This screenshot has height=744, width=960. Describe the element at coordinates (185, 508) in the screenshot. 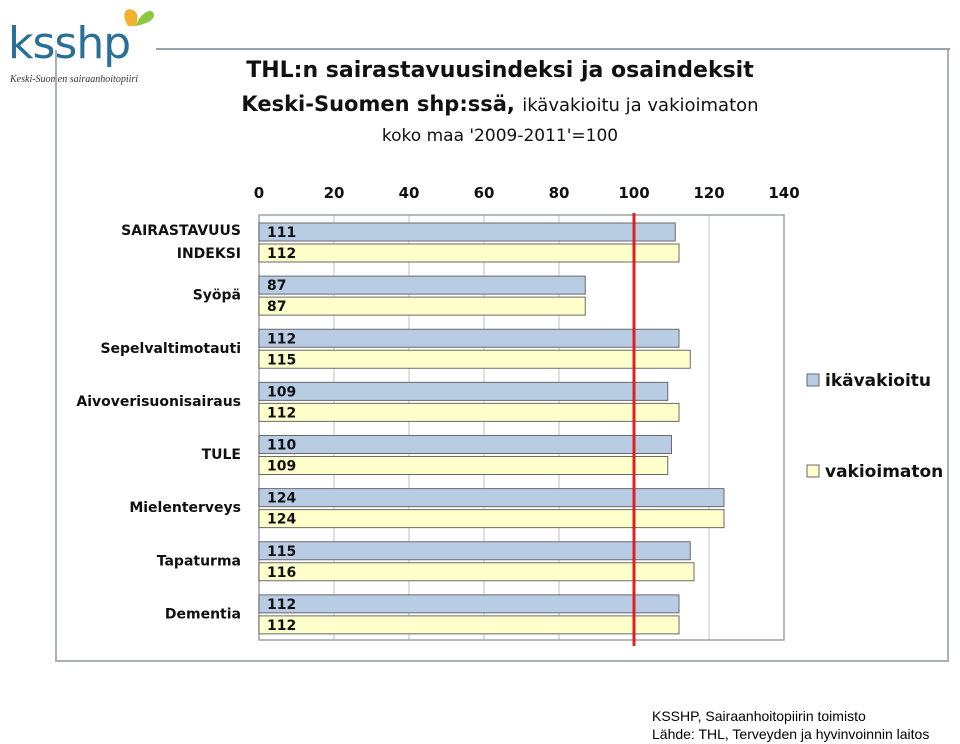

I see `category-label: Mielenterveys` at that location.